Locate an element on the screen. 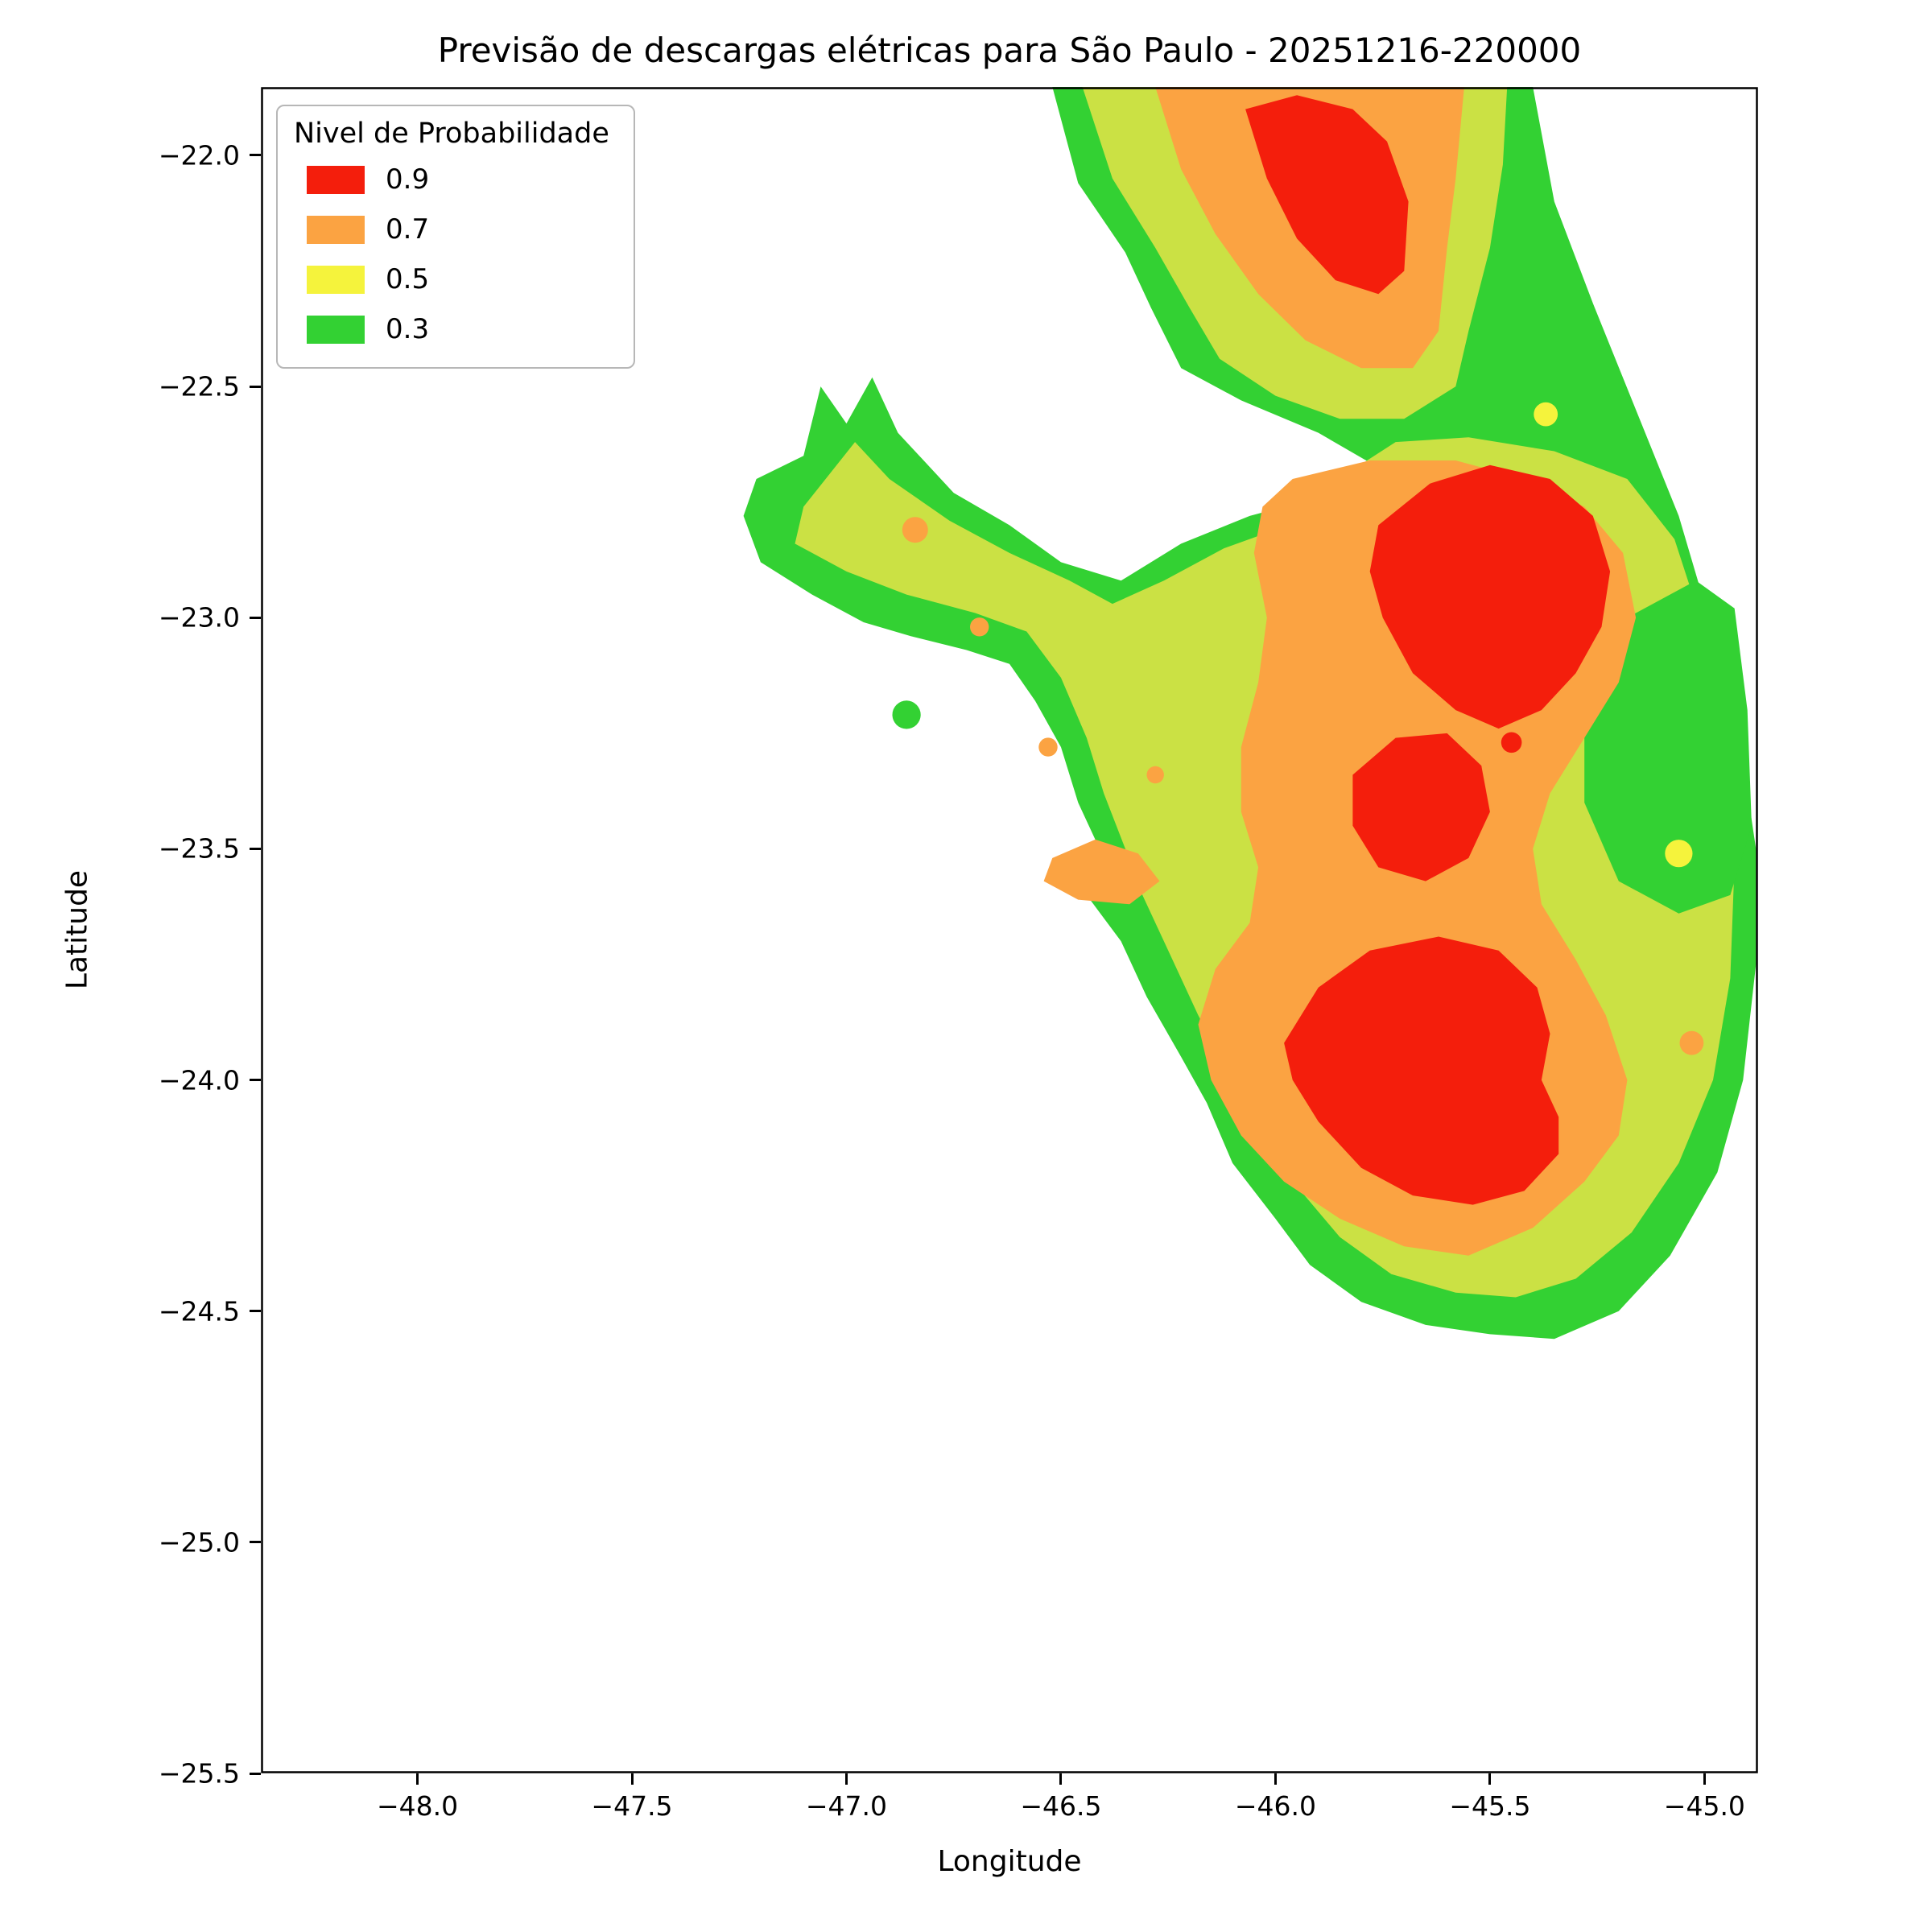  y-axis-label: Latitude is located at coordinates (77, 929).